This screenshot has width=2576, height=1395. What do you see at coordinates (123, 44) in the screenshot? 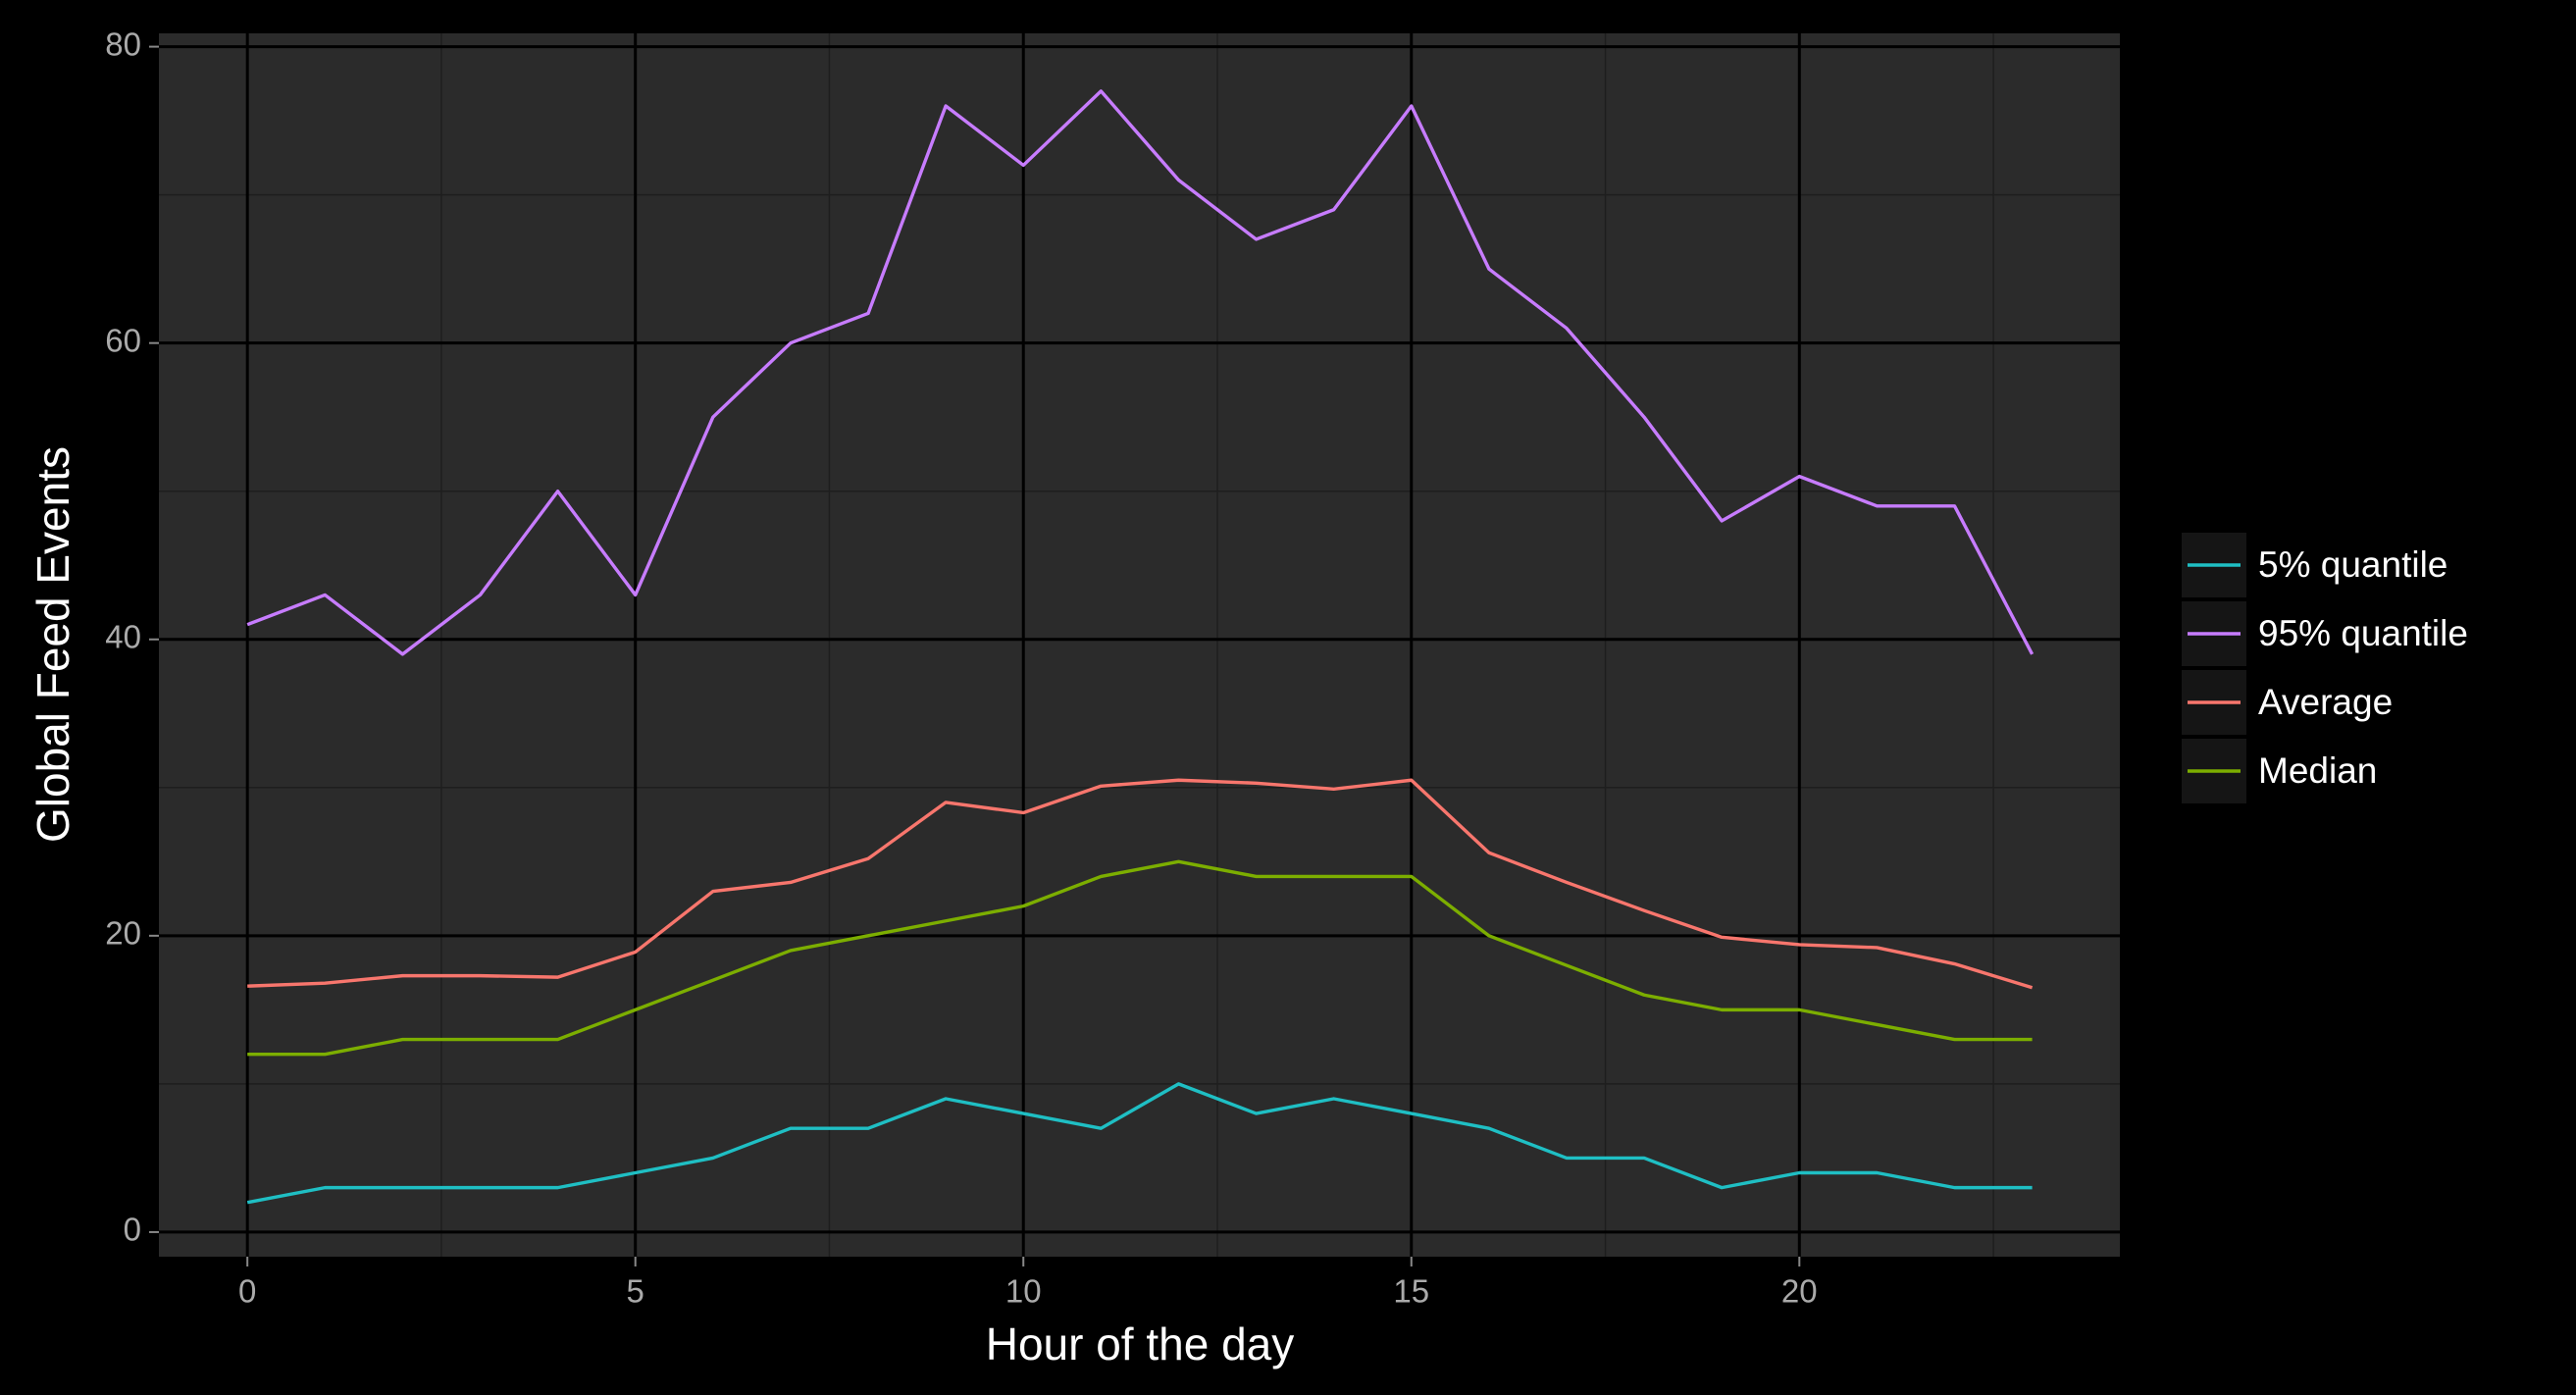
I see `y-tick-label: 80` at bounding box center [123, 44].